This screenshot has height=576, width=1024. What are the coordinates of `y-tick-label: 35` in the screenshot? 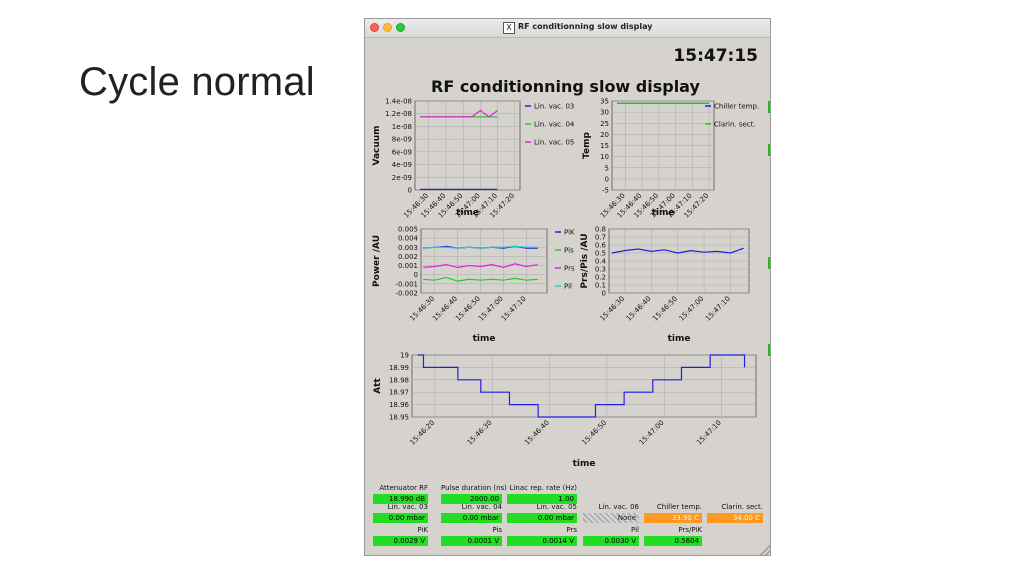 It's located at (604, 102).